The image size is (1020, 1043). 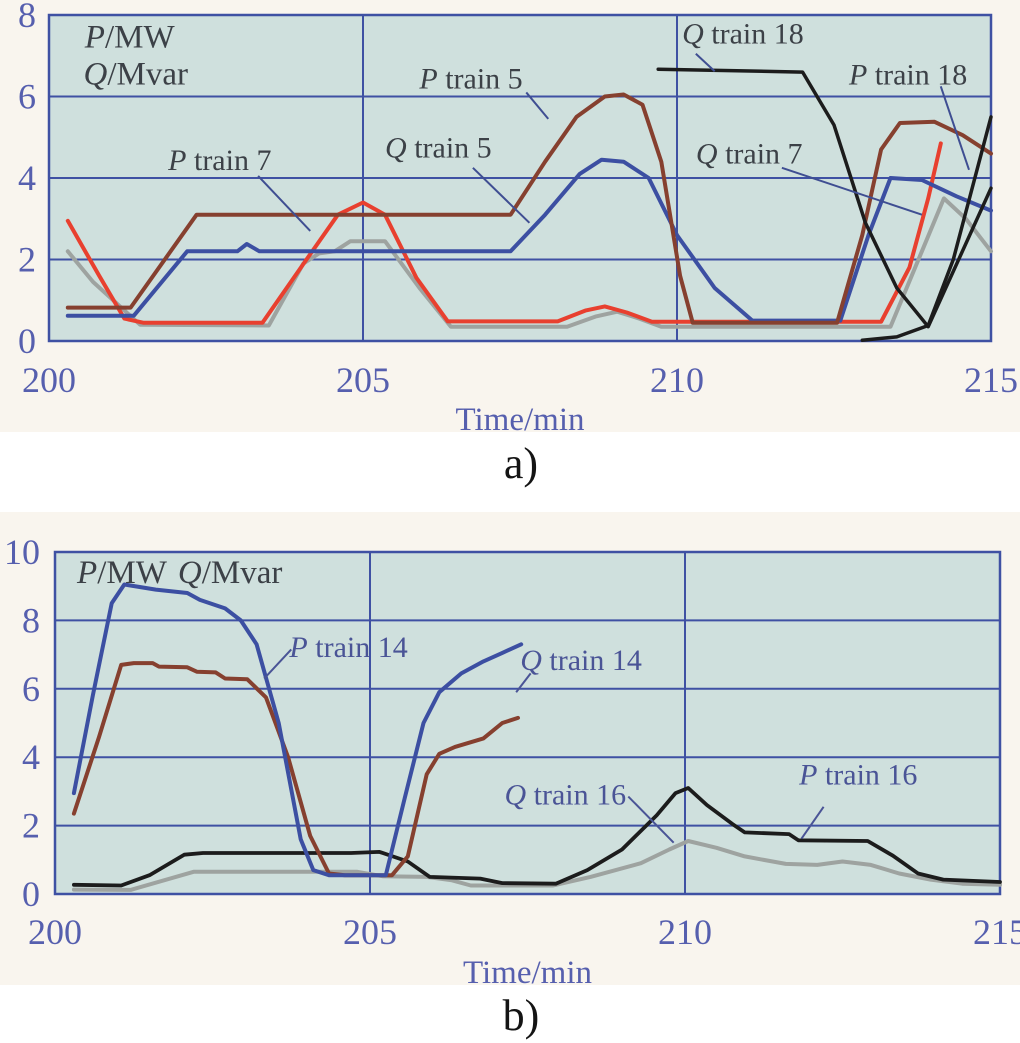 What do you see at coordinates (537, 837) in the screenshot?
I see `p-train-16-line` at bounding box center [537, 837].